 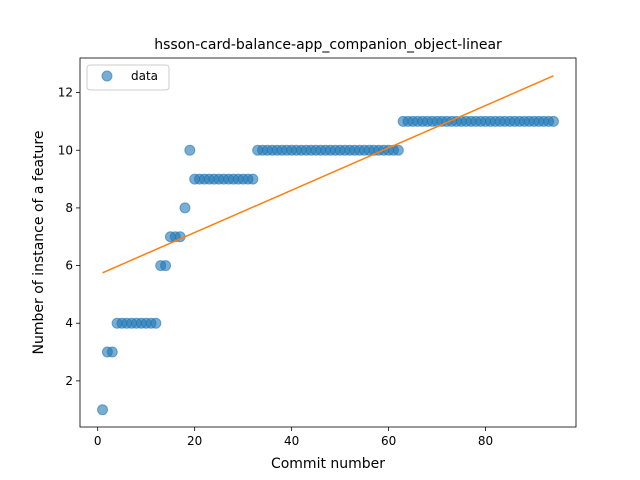 What do you see at coordinates (69, 208) in the screenshot?
I see `y-tick-label: 8` at bounding box center [69, 208].